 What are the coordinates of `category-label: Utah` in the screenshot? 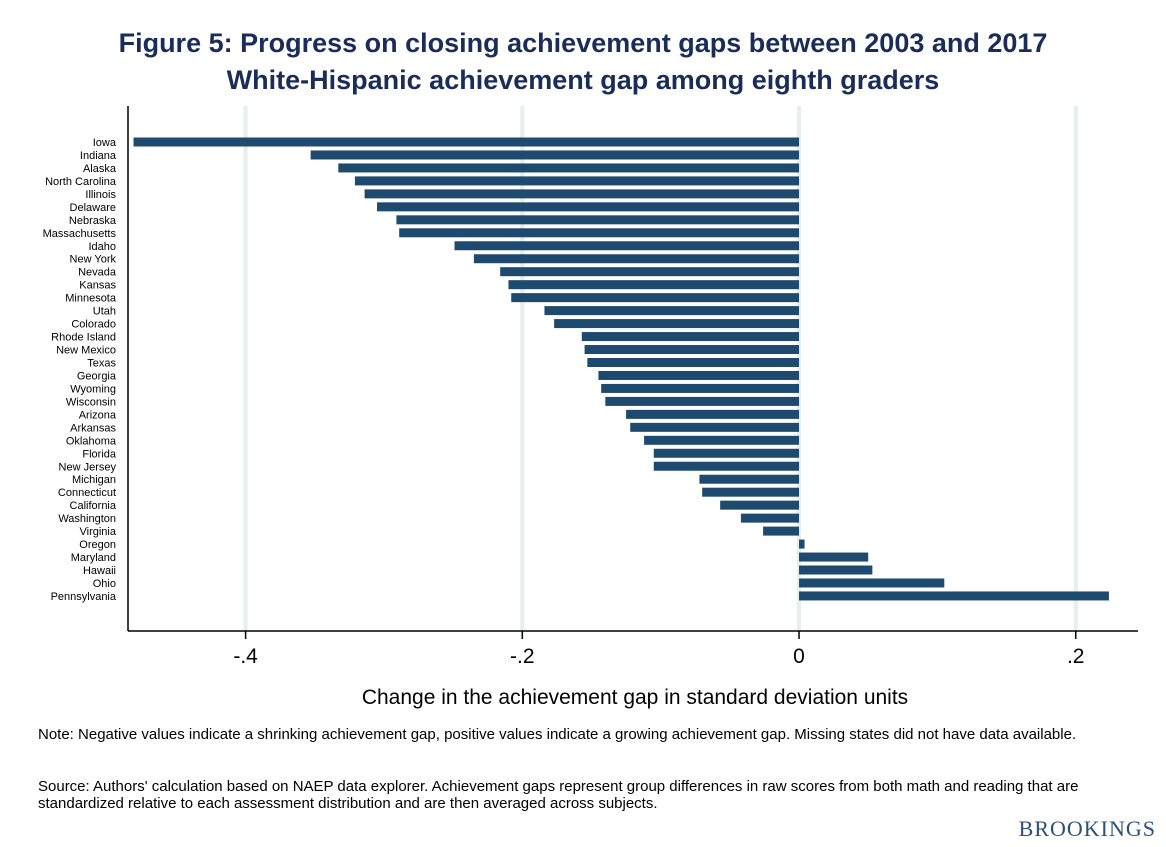 It's located at (104, 312).